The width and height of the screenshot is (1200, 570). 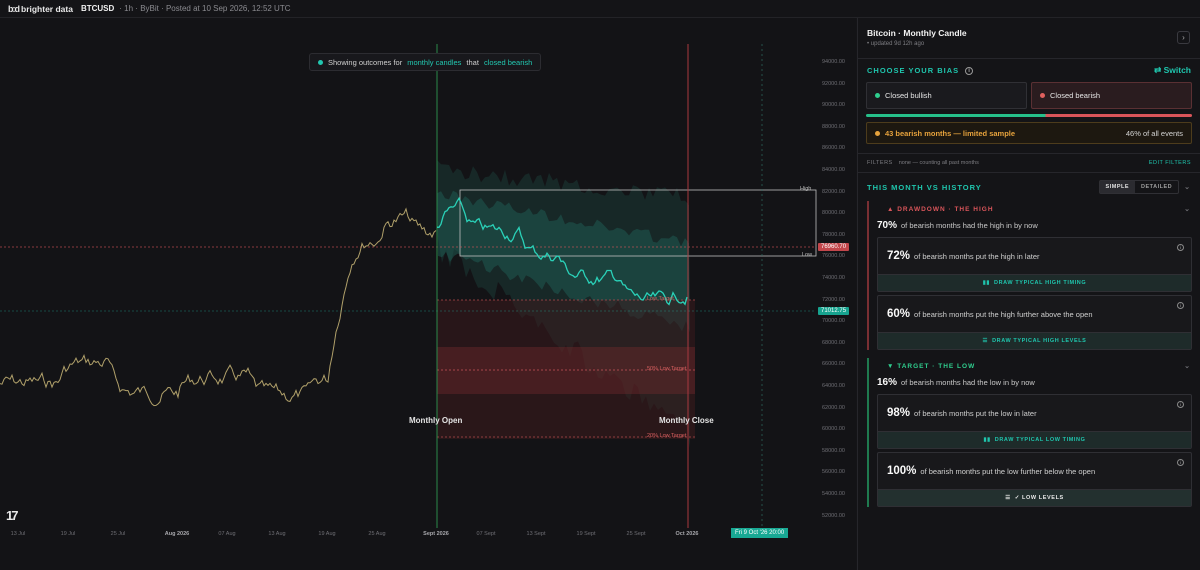 I want to click on target-stat-pct: 16%, so click(x=887, y=382).